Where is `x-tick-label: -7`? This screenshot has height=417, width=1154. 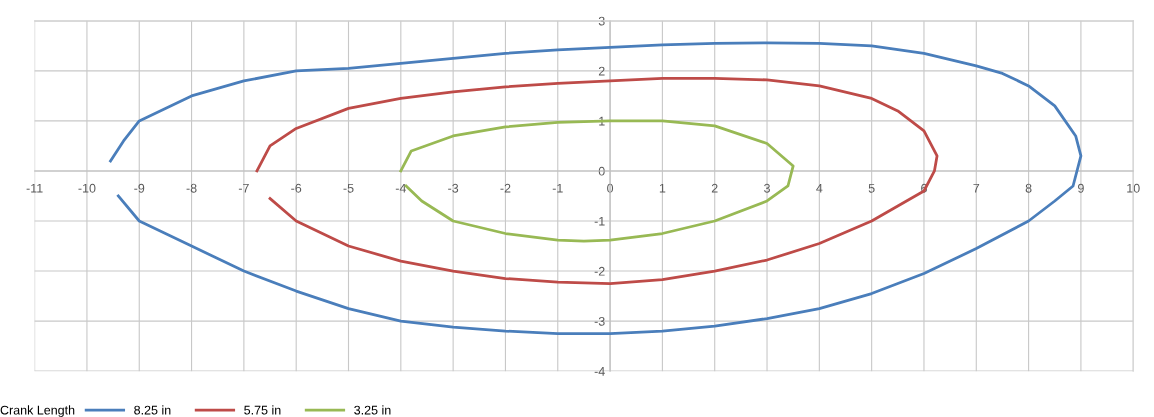 x-tick-label: -7 is located at coordinates (243, 188).